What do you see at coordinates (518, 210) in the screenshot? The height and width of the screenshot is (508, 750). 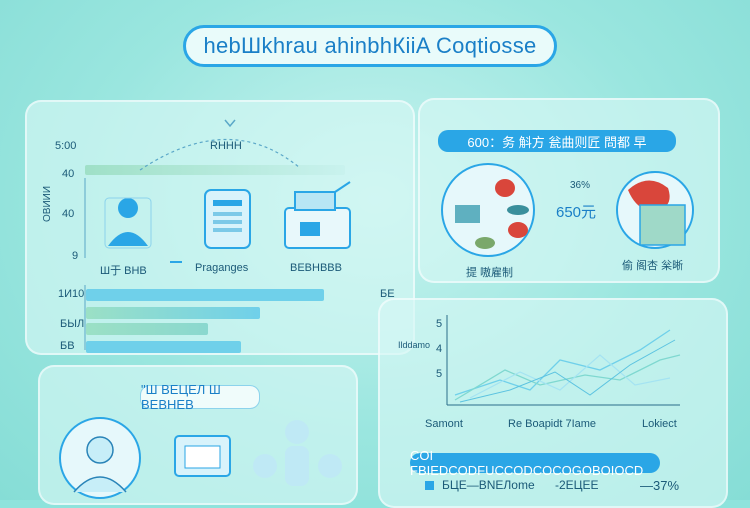 I see `fish-icon` at bounding box center [518, 210].